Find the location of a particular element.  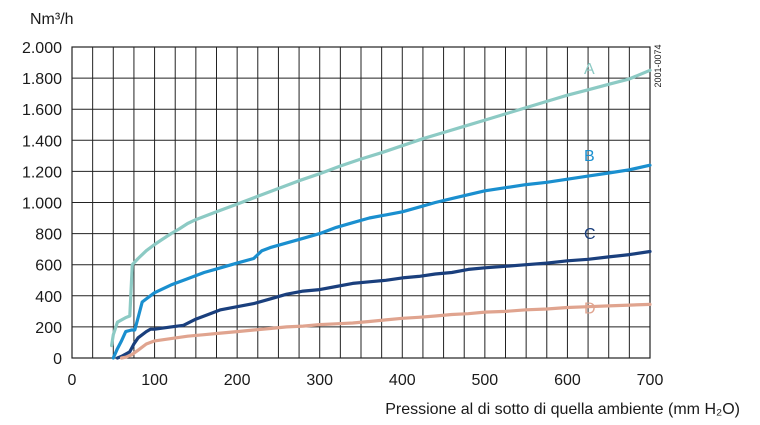

series-label-D: D is located at coordinates (590, 309).